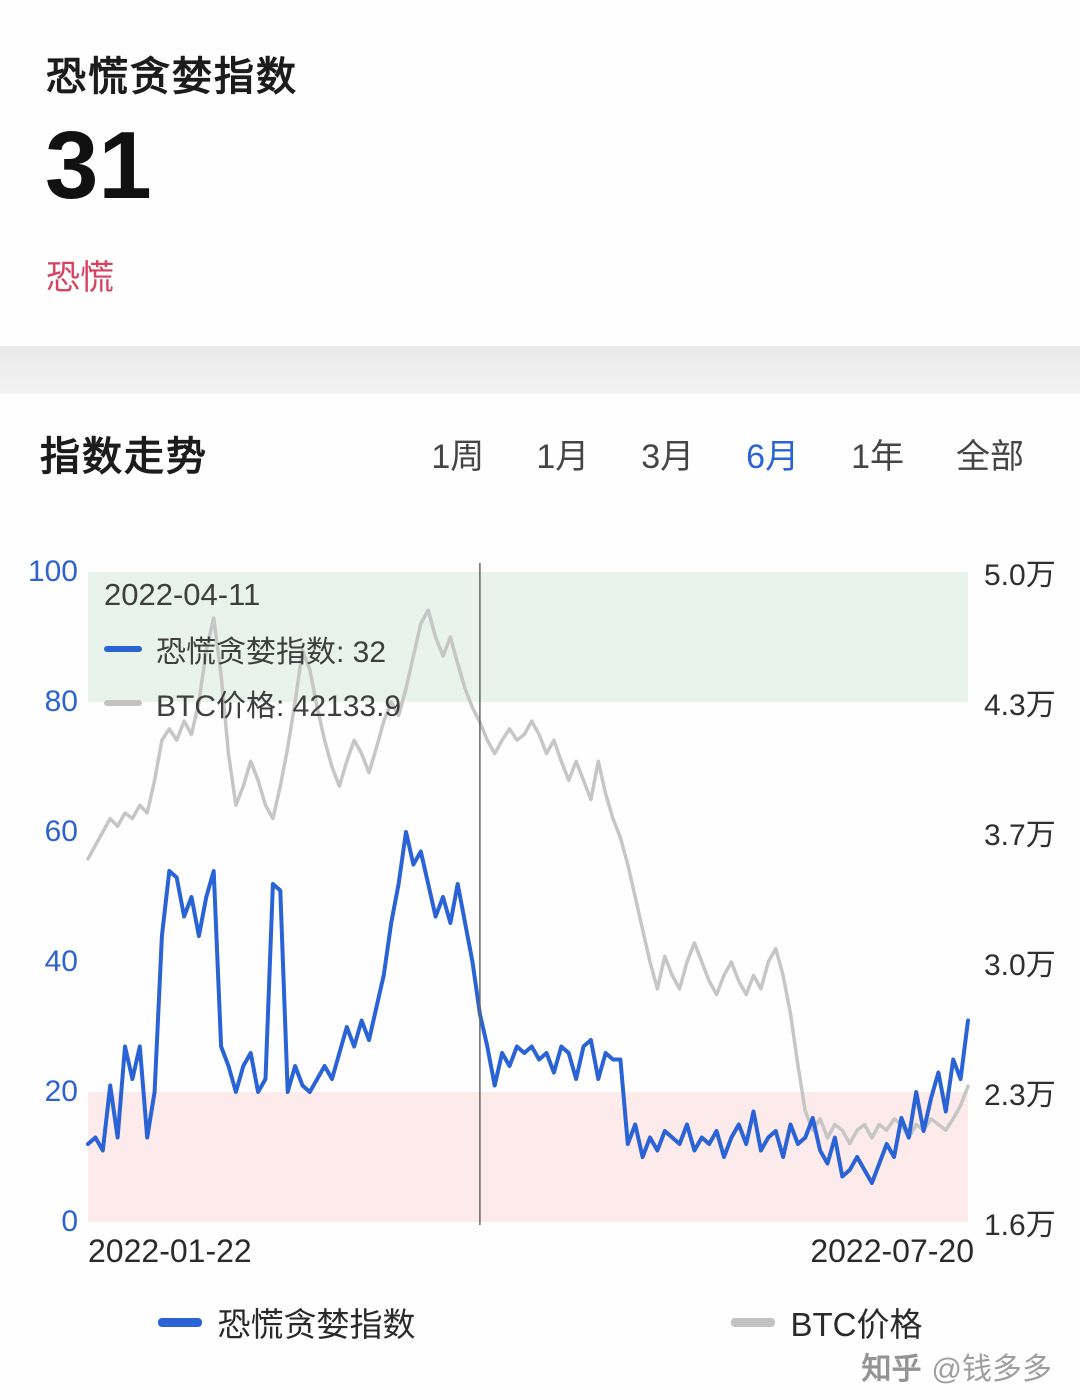 The width and height of the screenshot is (1080, 1400). What do you see at coordinates (991, 1369) in the screenshot?
I see `watermark-handle: @钱多多` at bounding box center [991, 1369].